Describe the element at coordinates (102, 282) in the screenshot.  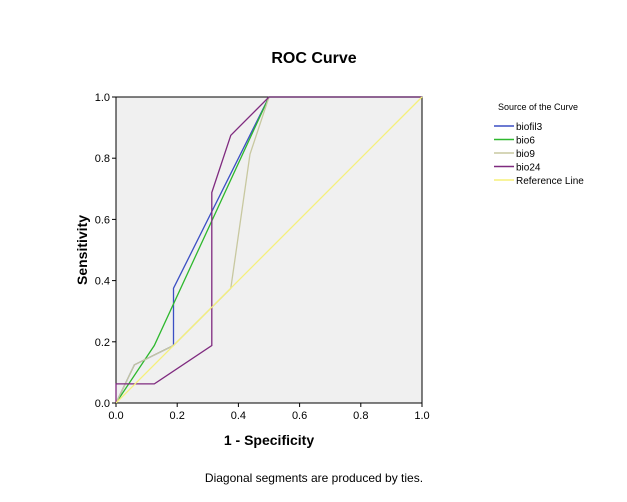
I see `y-tick-label: 0.4` at that location.